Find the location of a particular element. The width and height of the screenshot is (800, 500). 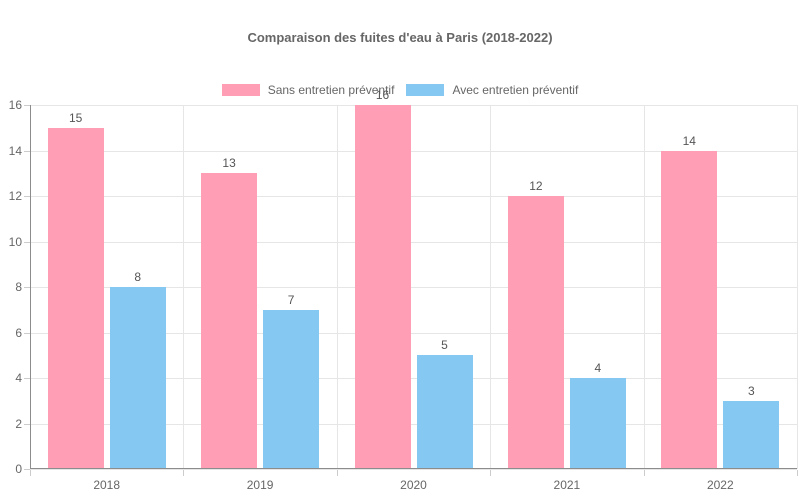

legend-item-avec-entretien: Avec entretien préventif is located at coordinates (492, 90).